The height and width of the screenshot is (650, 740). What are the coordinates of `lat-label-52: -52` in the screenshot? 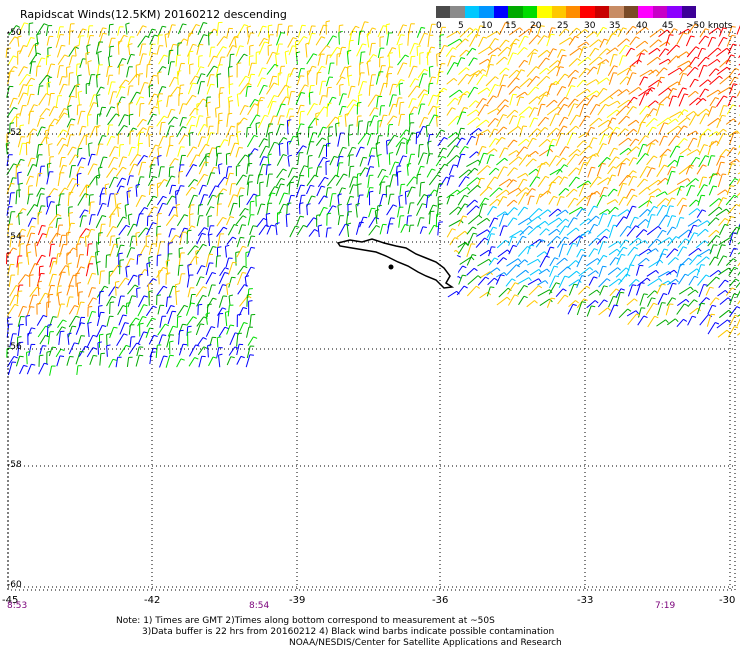 It's located at (14, 133).